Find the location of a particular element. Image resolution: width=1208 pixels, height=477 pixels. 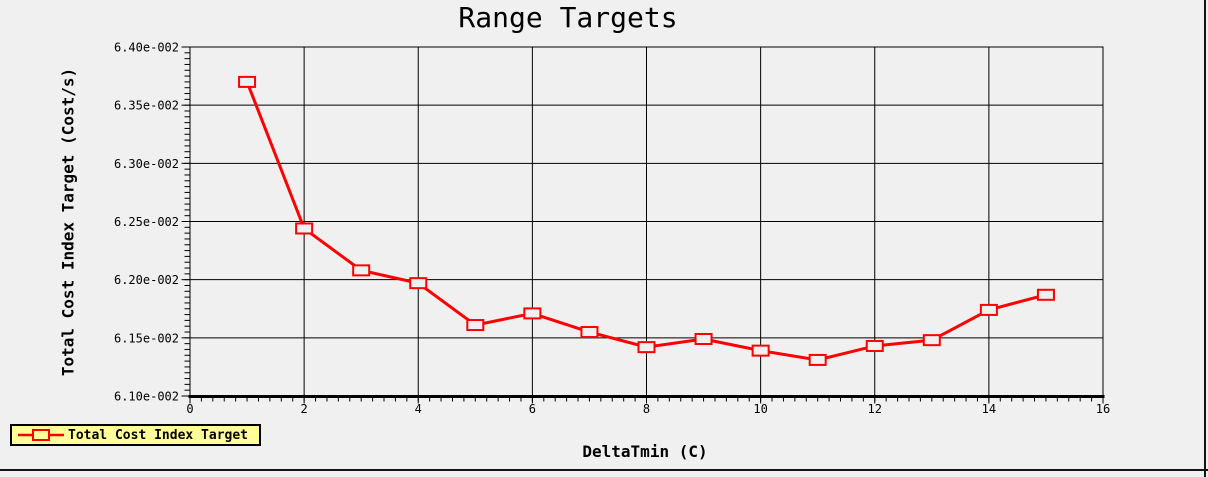

x-tick-label: 8 is located at coordinates (646, 409).